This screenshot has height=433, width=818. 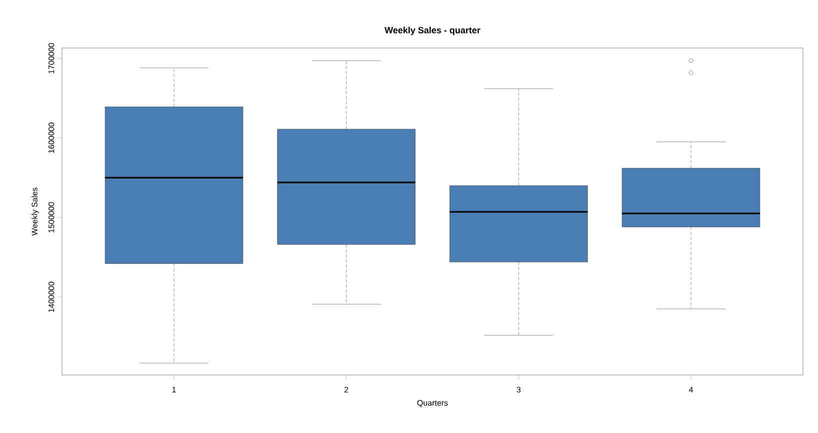 I want to click on x-axis-title: Quarters, so click(x=432, y=404).